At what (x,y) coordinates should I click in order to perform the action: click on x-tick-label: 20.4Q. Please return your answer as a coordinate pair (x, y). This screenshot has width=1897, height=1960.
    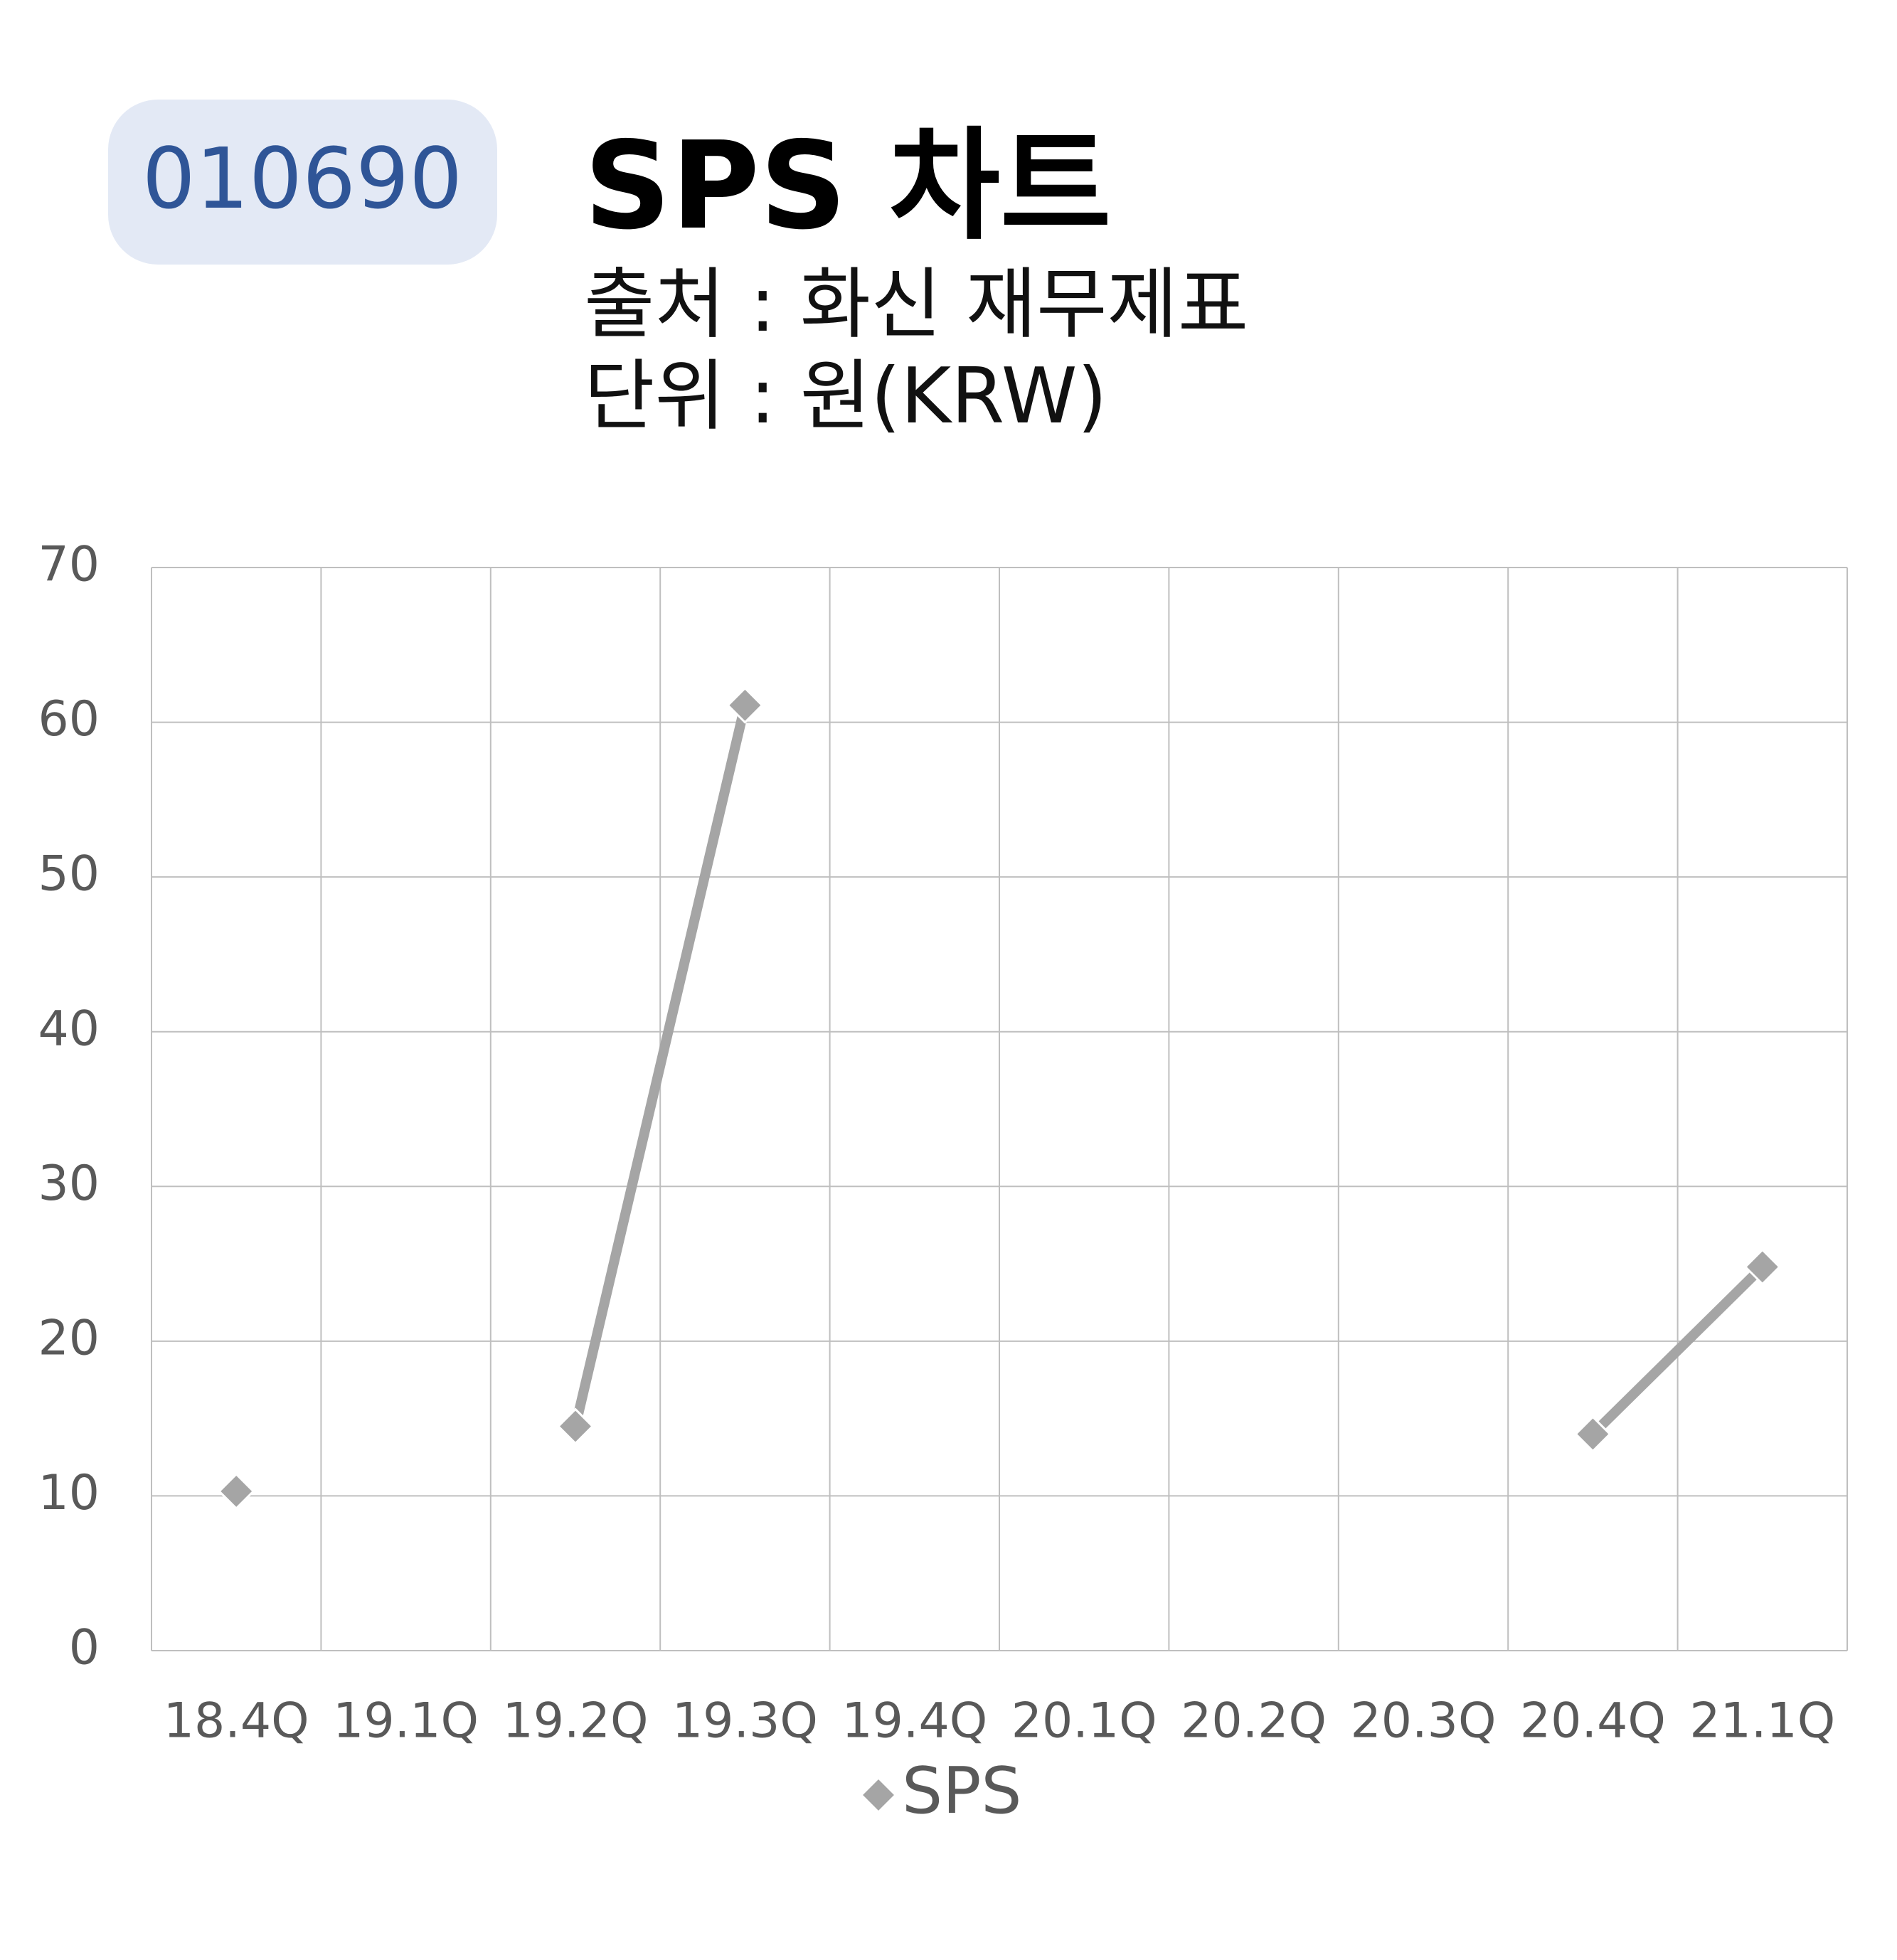
    Looking at the image, I should click on (1593, 1721).